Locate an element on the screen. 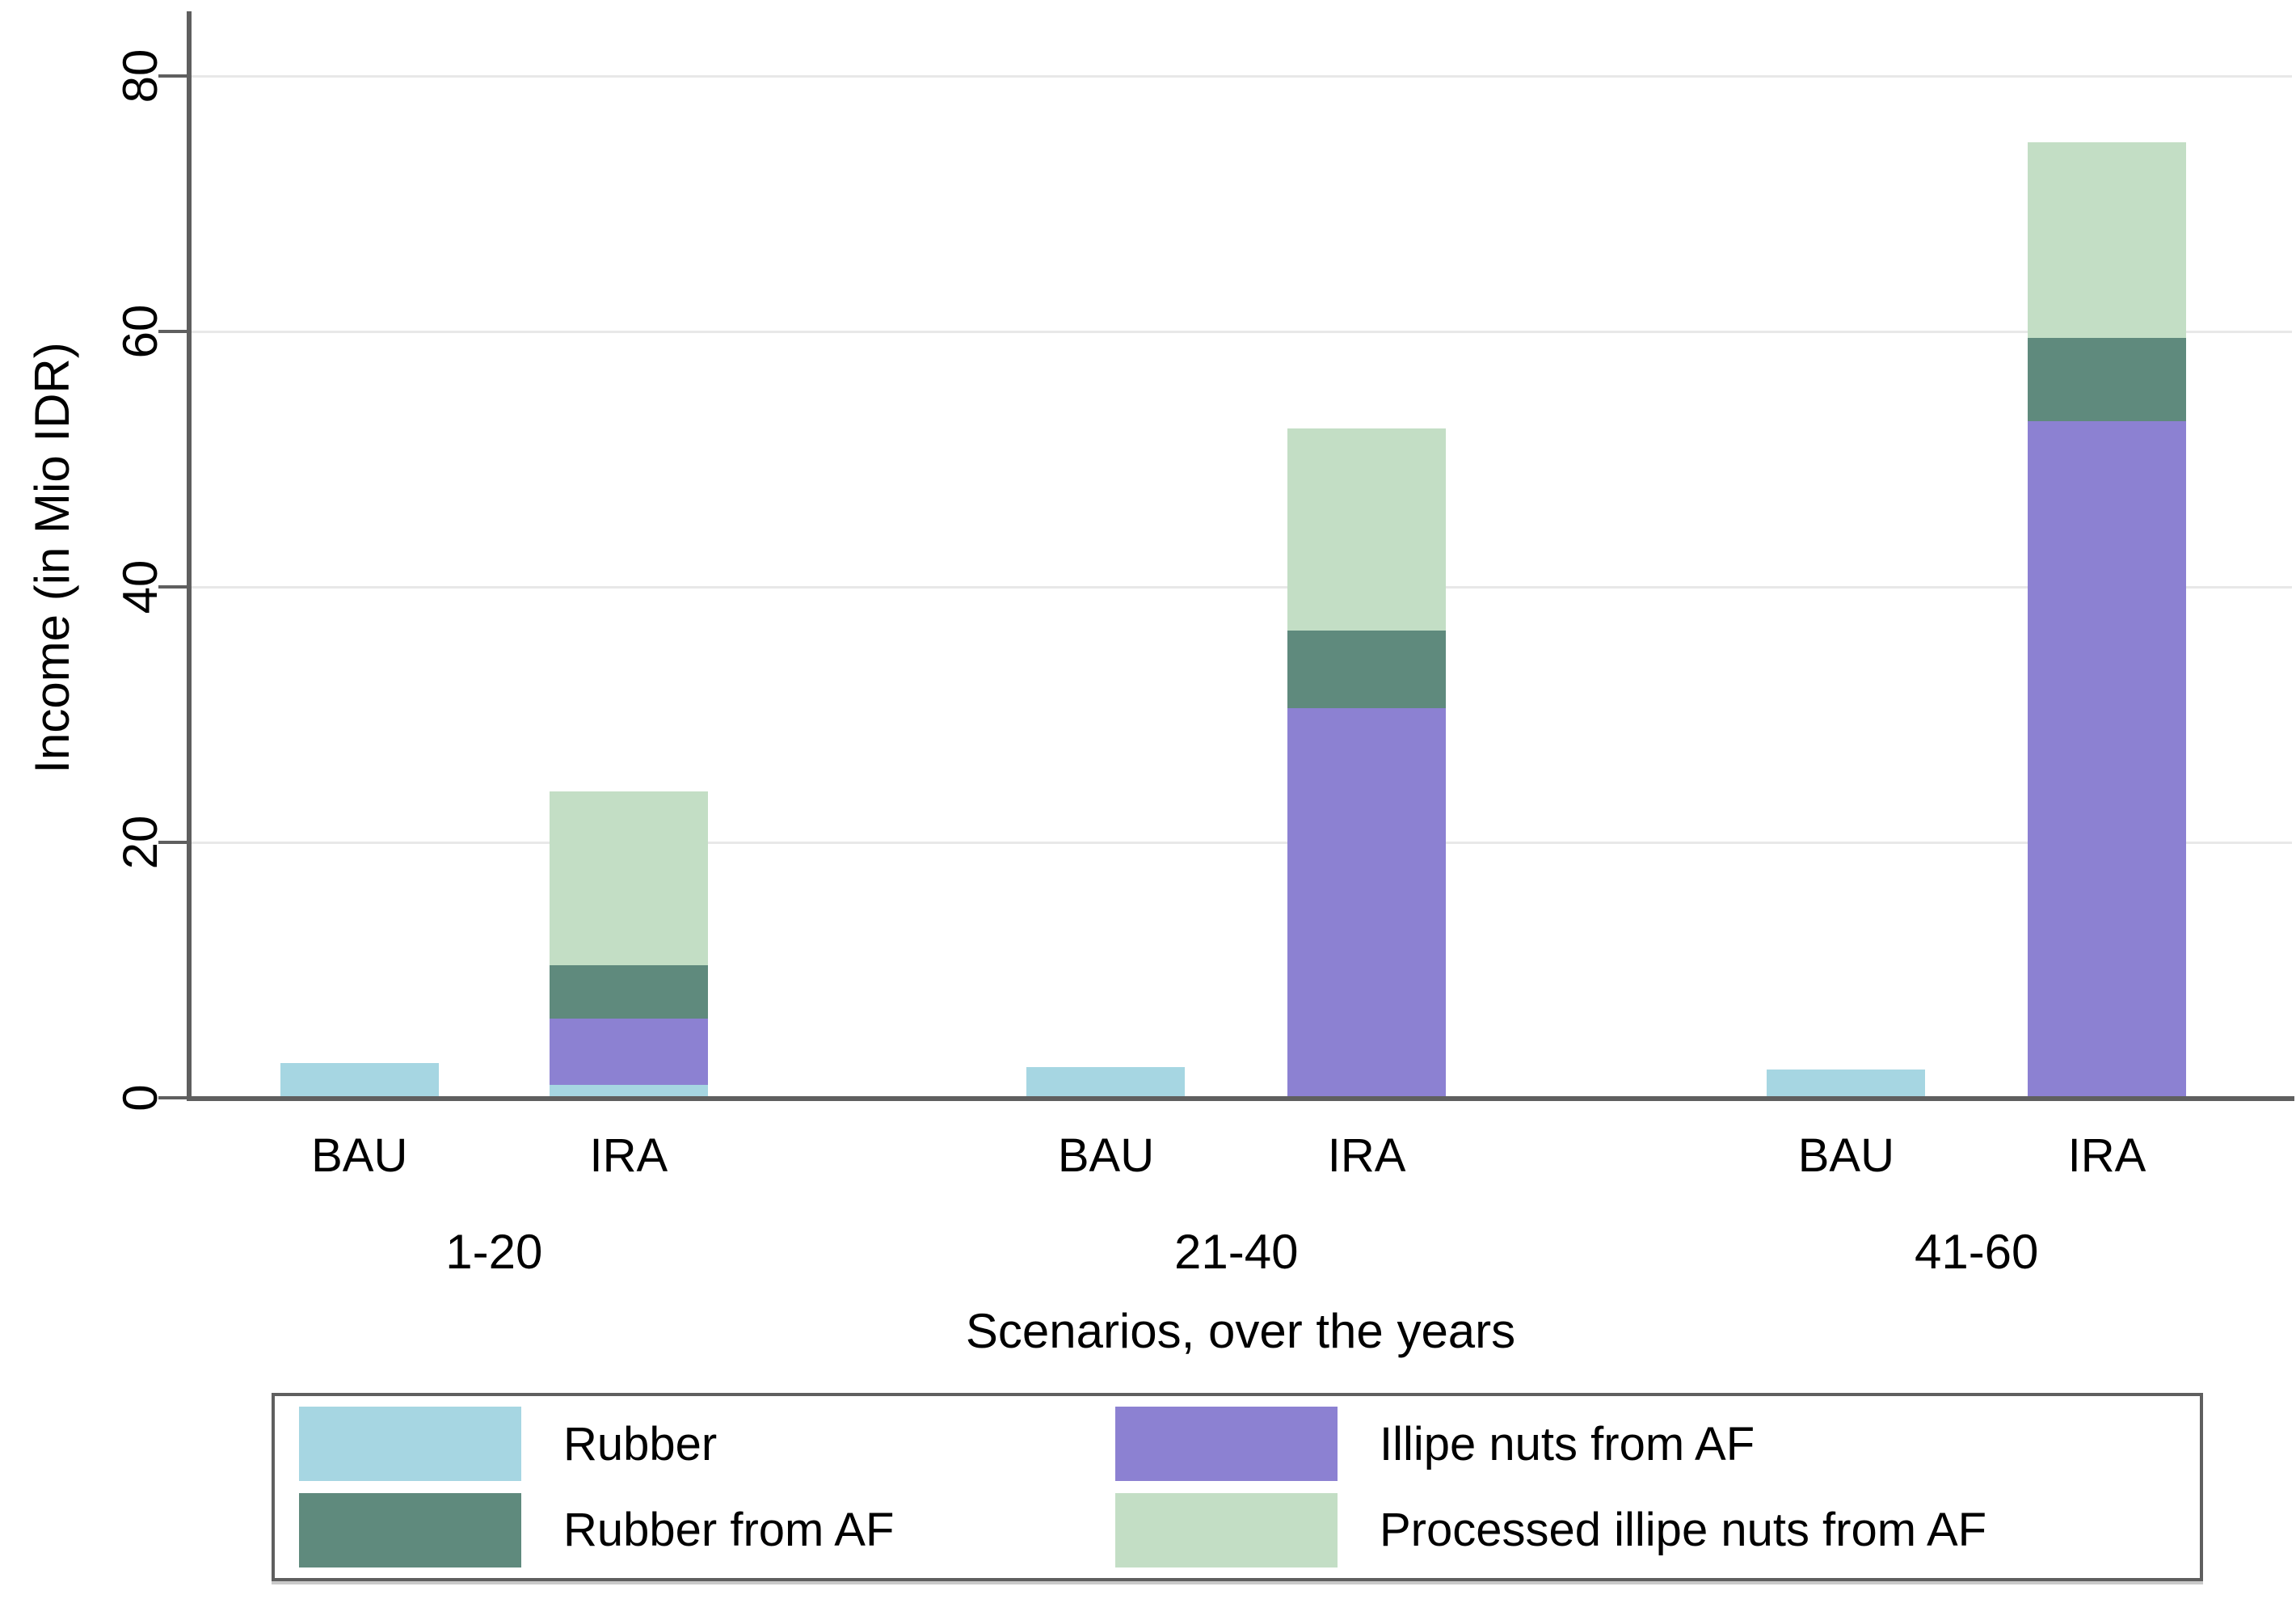  legend-item-illipe-nuts-from-af: Illipe nuts from AF is located at coordinates (1657, 1445).